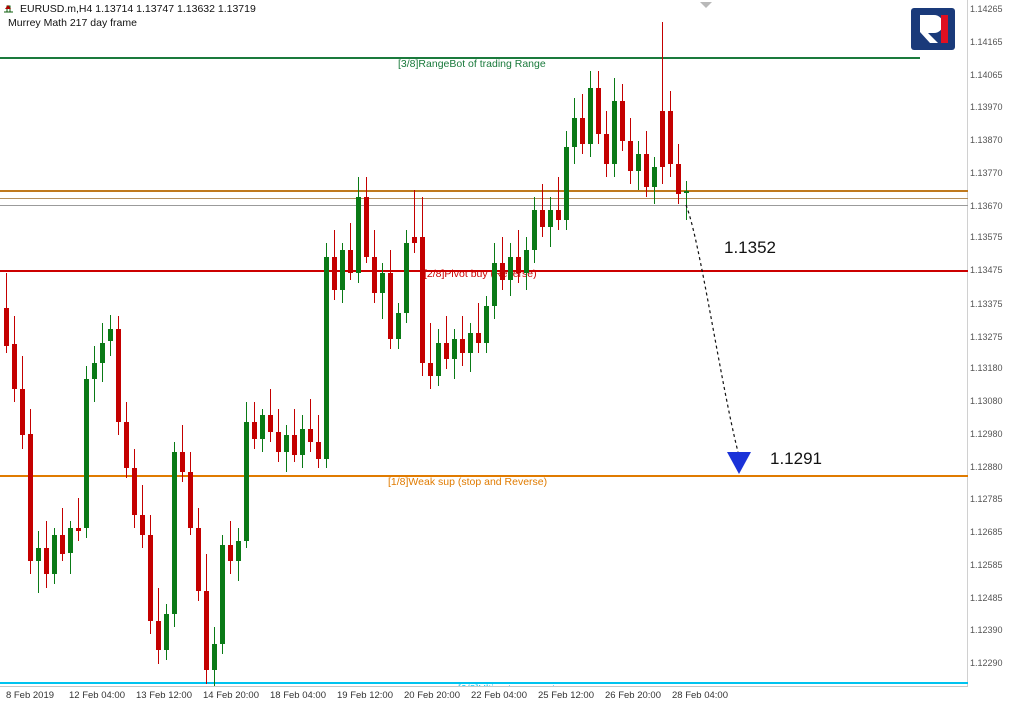 Image resolution: width=1014 pixels, height=711 pixels. What do you see at coordinates (796, 458) in the screenshot?
I see `annotation-target-2: 1.1291` at bounding box center [796, 458].